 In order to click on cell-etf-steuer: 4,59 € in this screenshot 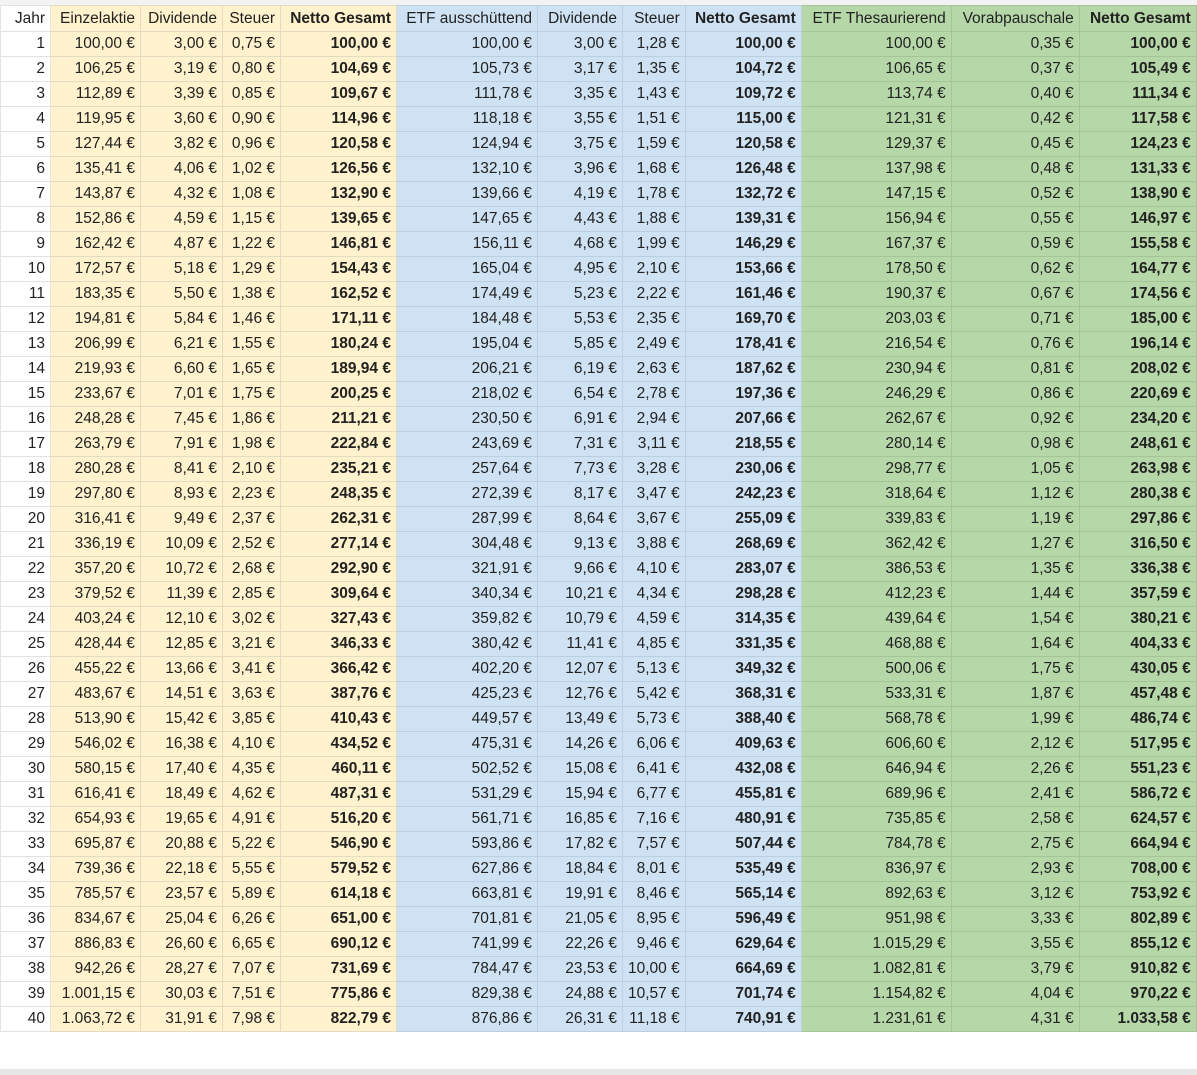, I will do `click(654, 619)`.